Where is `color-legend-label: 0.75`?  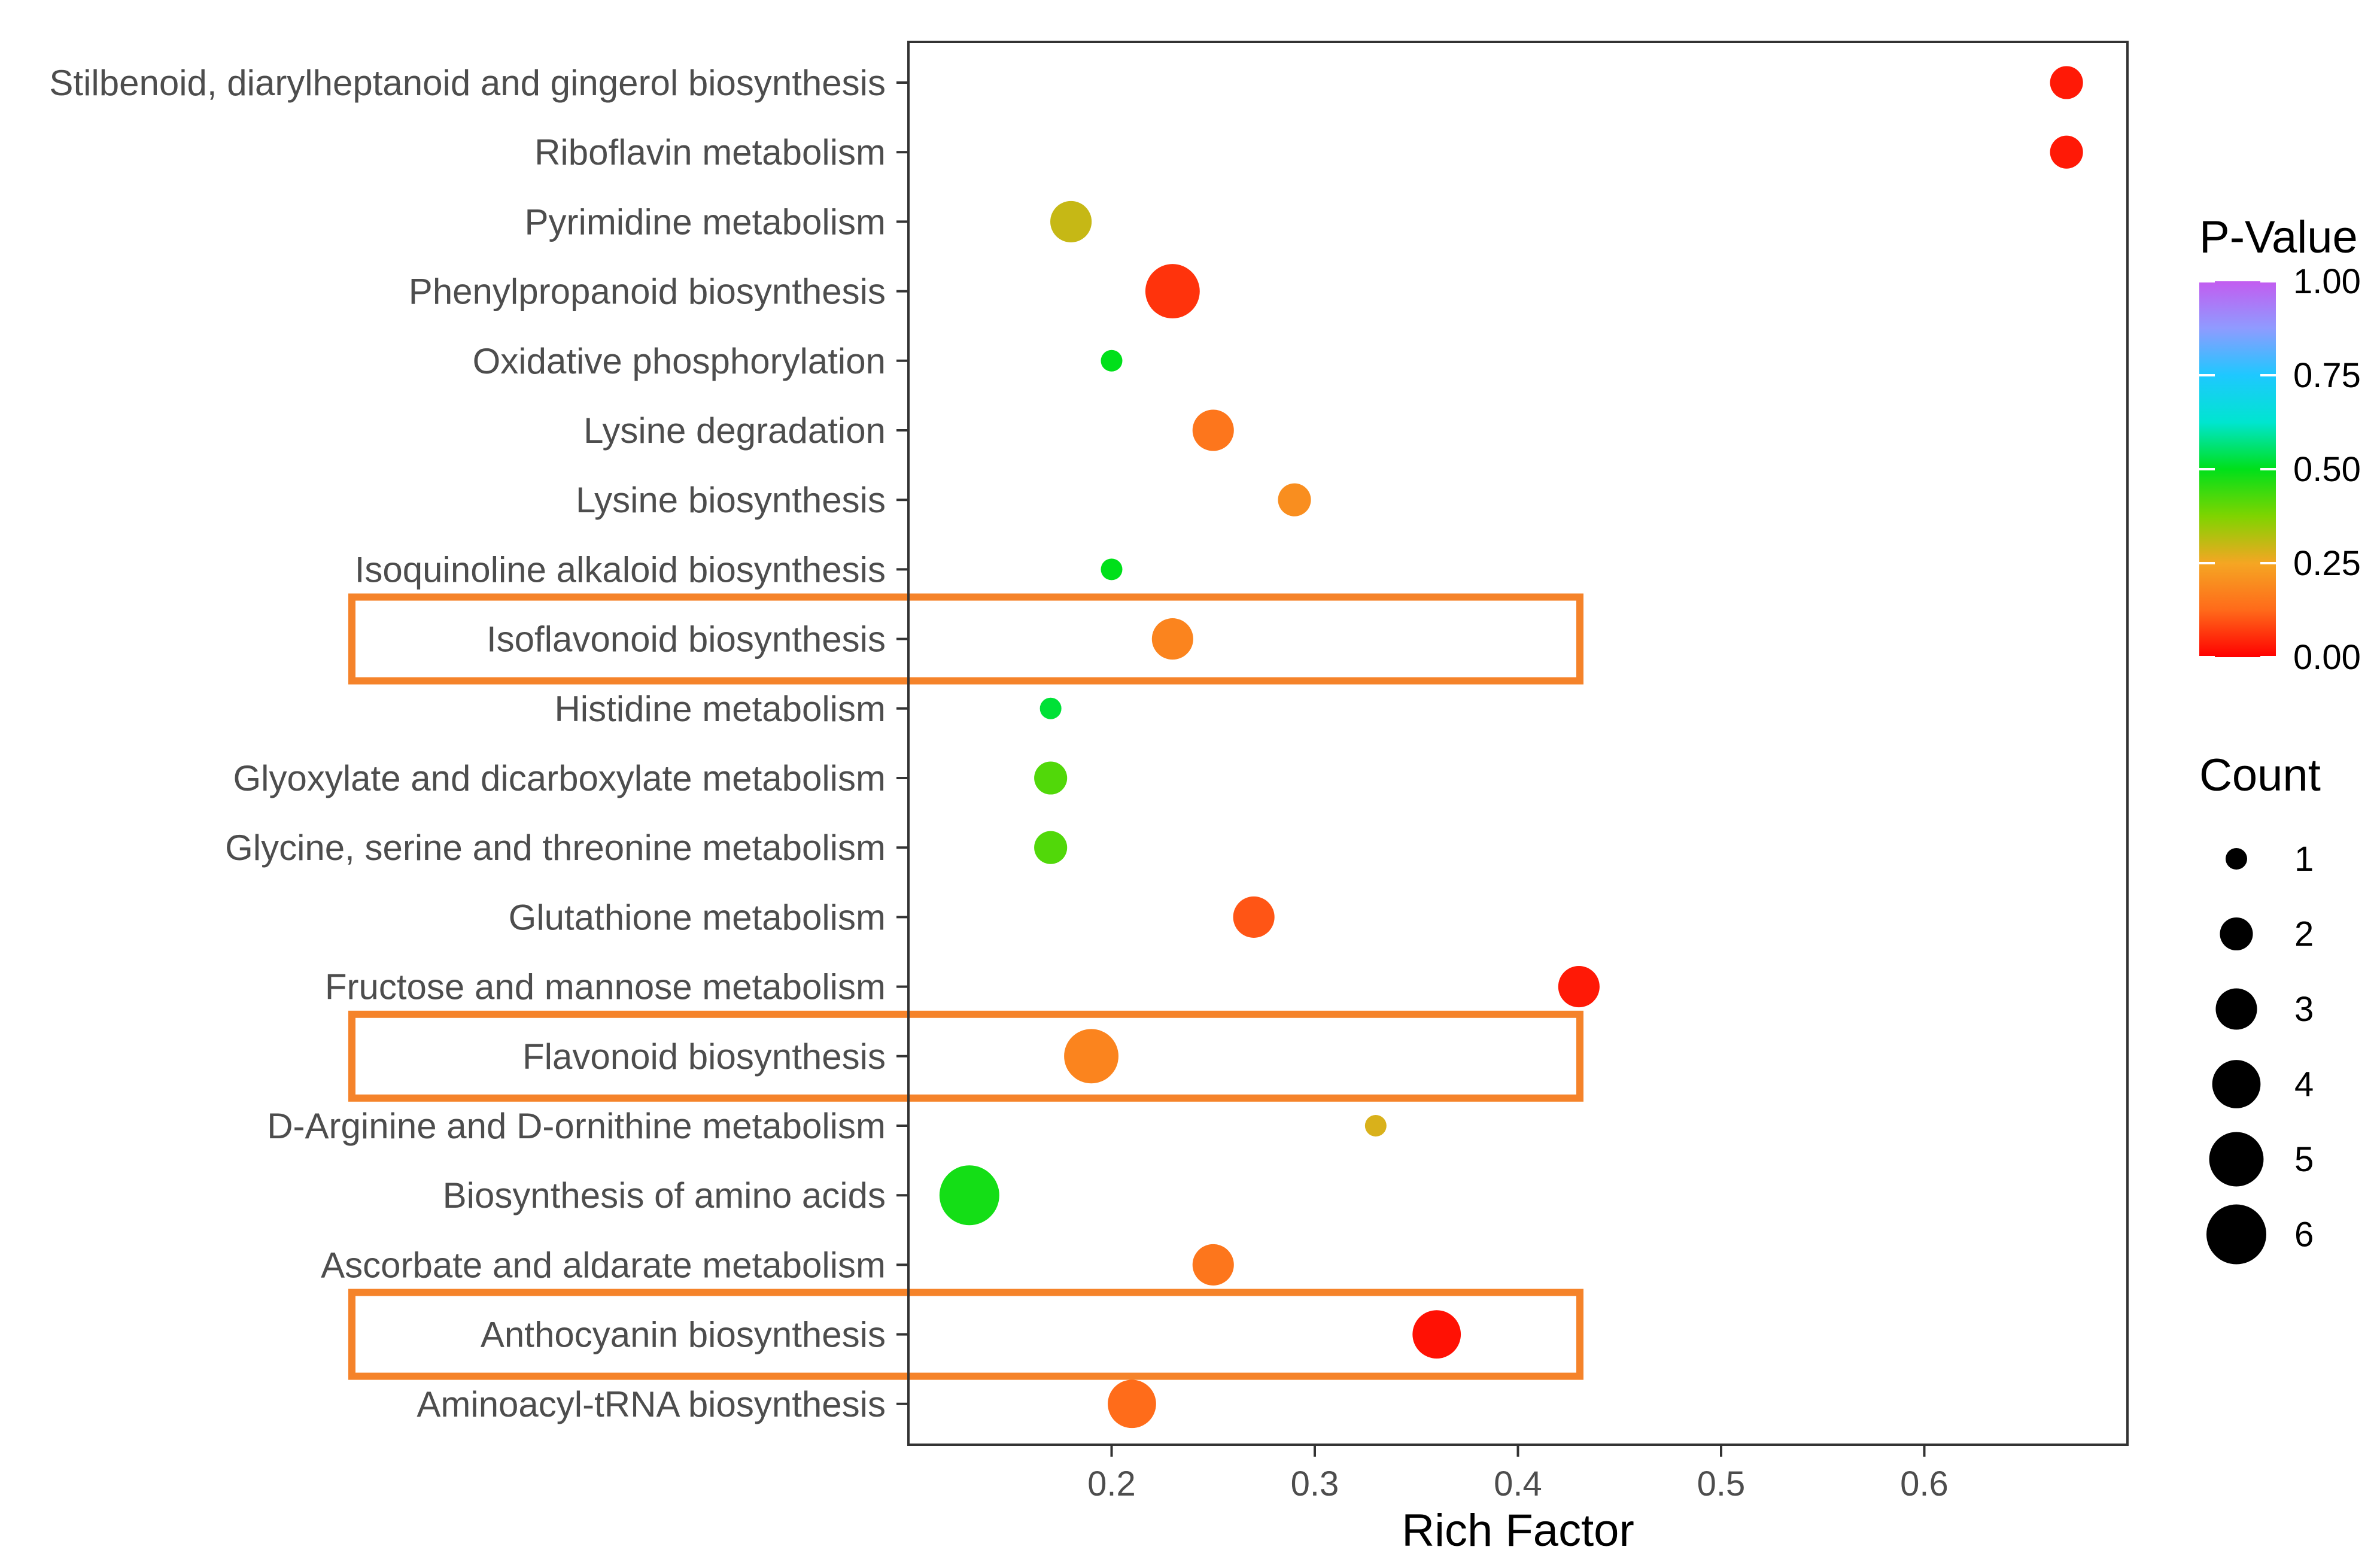 color-legend-label: 0.75 is located at coordinates (2327, 375).